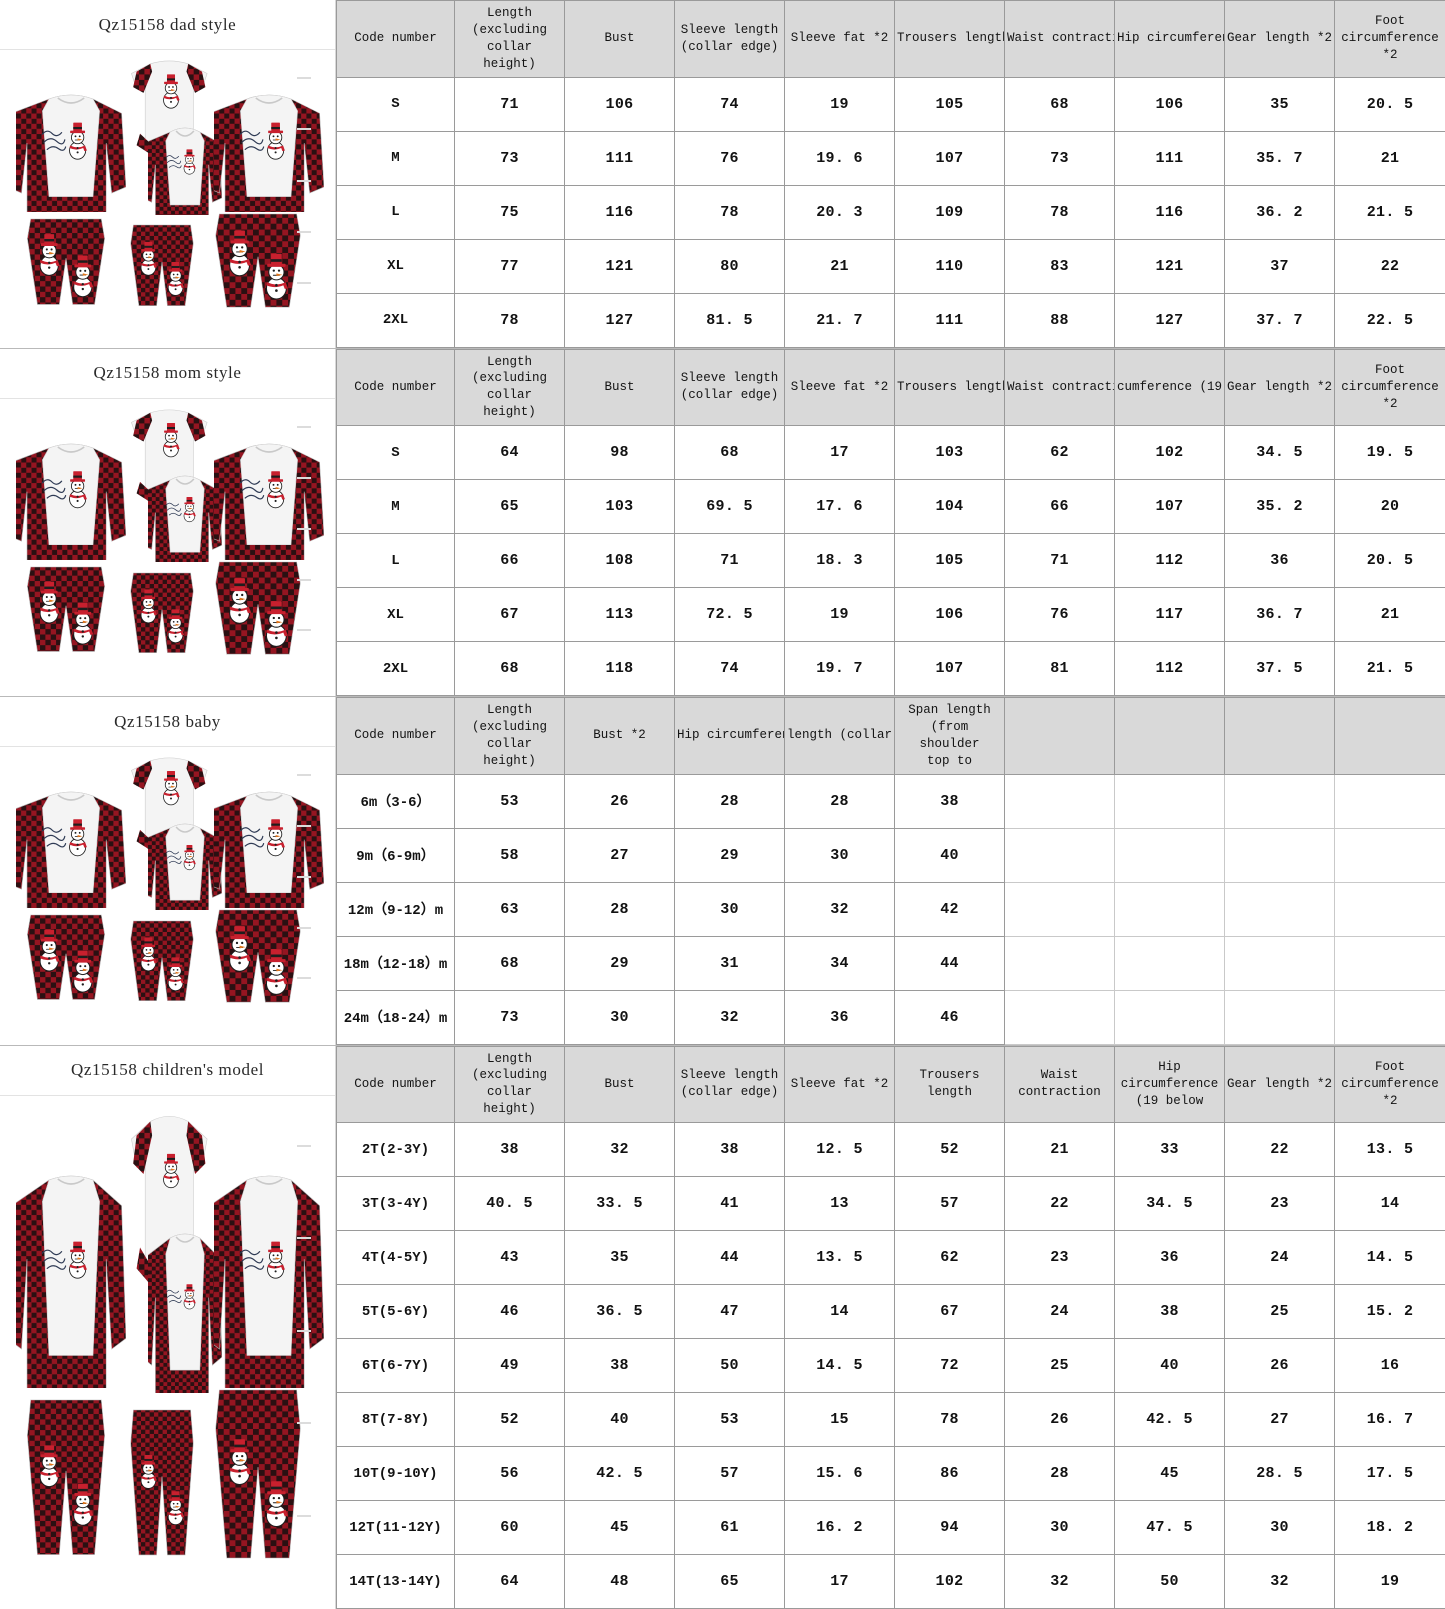 The height and width of the screenshot is (1609, 1445). I want to click on media-column-dad: Qz15158 dad style, so click(168, 174).